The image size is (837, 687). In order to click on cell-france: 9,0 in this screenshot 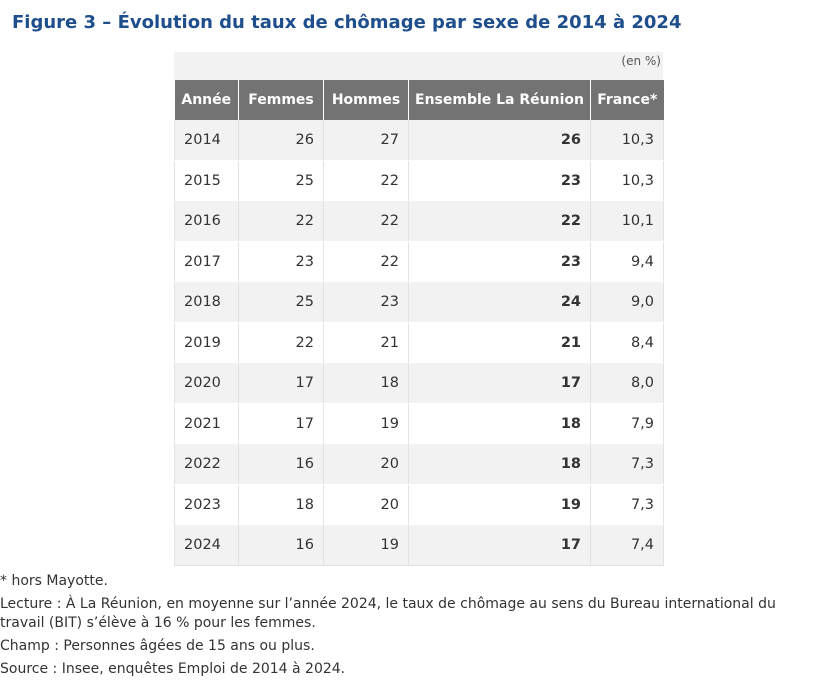, I will do `click(627, 302)`.